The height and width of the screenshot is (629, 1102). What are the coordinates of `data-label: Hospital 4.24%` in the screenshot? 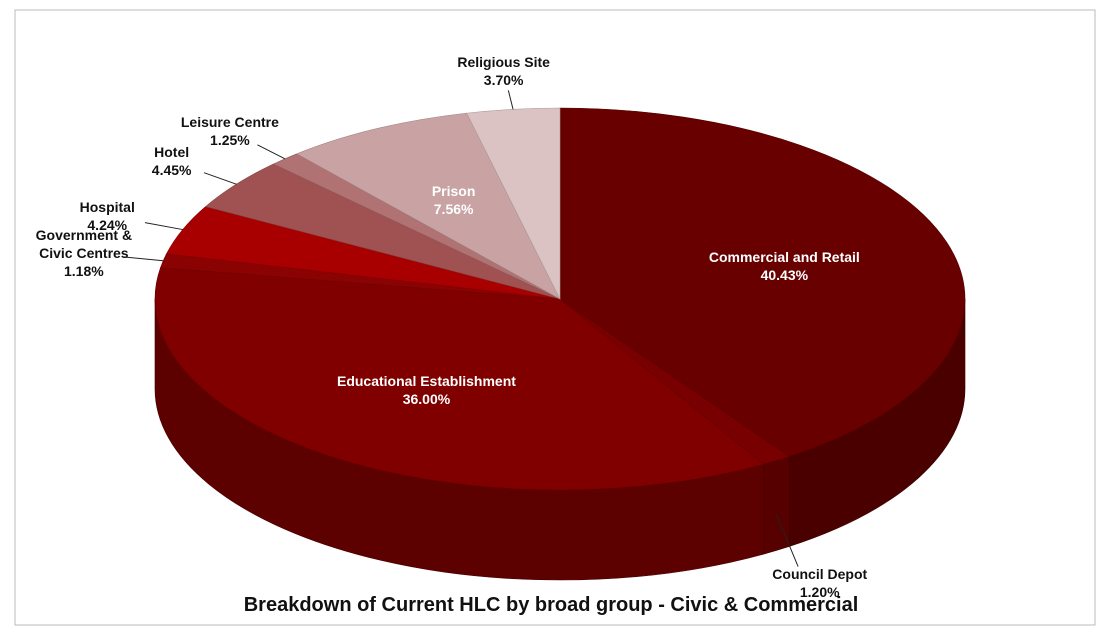 It's located at (107, 216).